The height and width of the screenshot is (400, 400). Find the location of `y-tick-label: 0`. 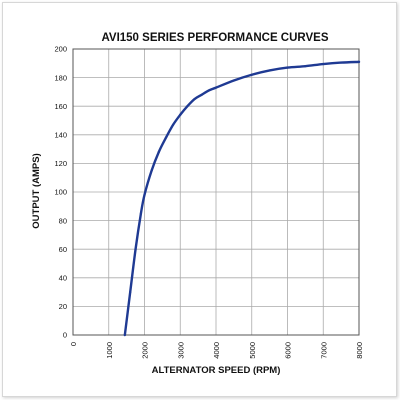

y-tick-label: 0 is located at coordinates (65, 335).